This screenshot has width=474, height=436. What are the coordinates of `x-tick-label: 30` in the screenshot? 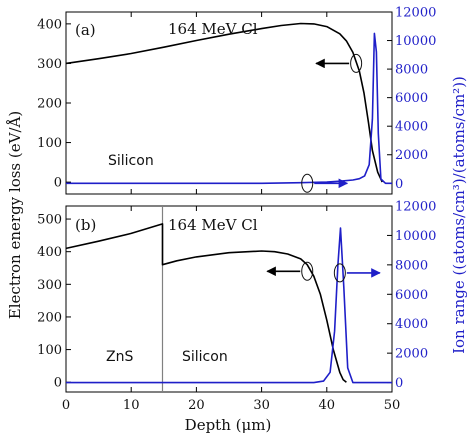 It's located at (261, 405).